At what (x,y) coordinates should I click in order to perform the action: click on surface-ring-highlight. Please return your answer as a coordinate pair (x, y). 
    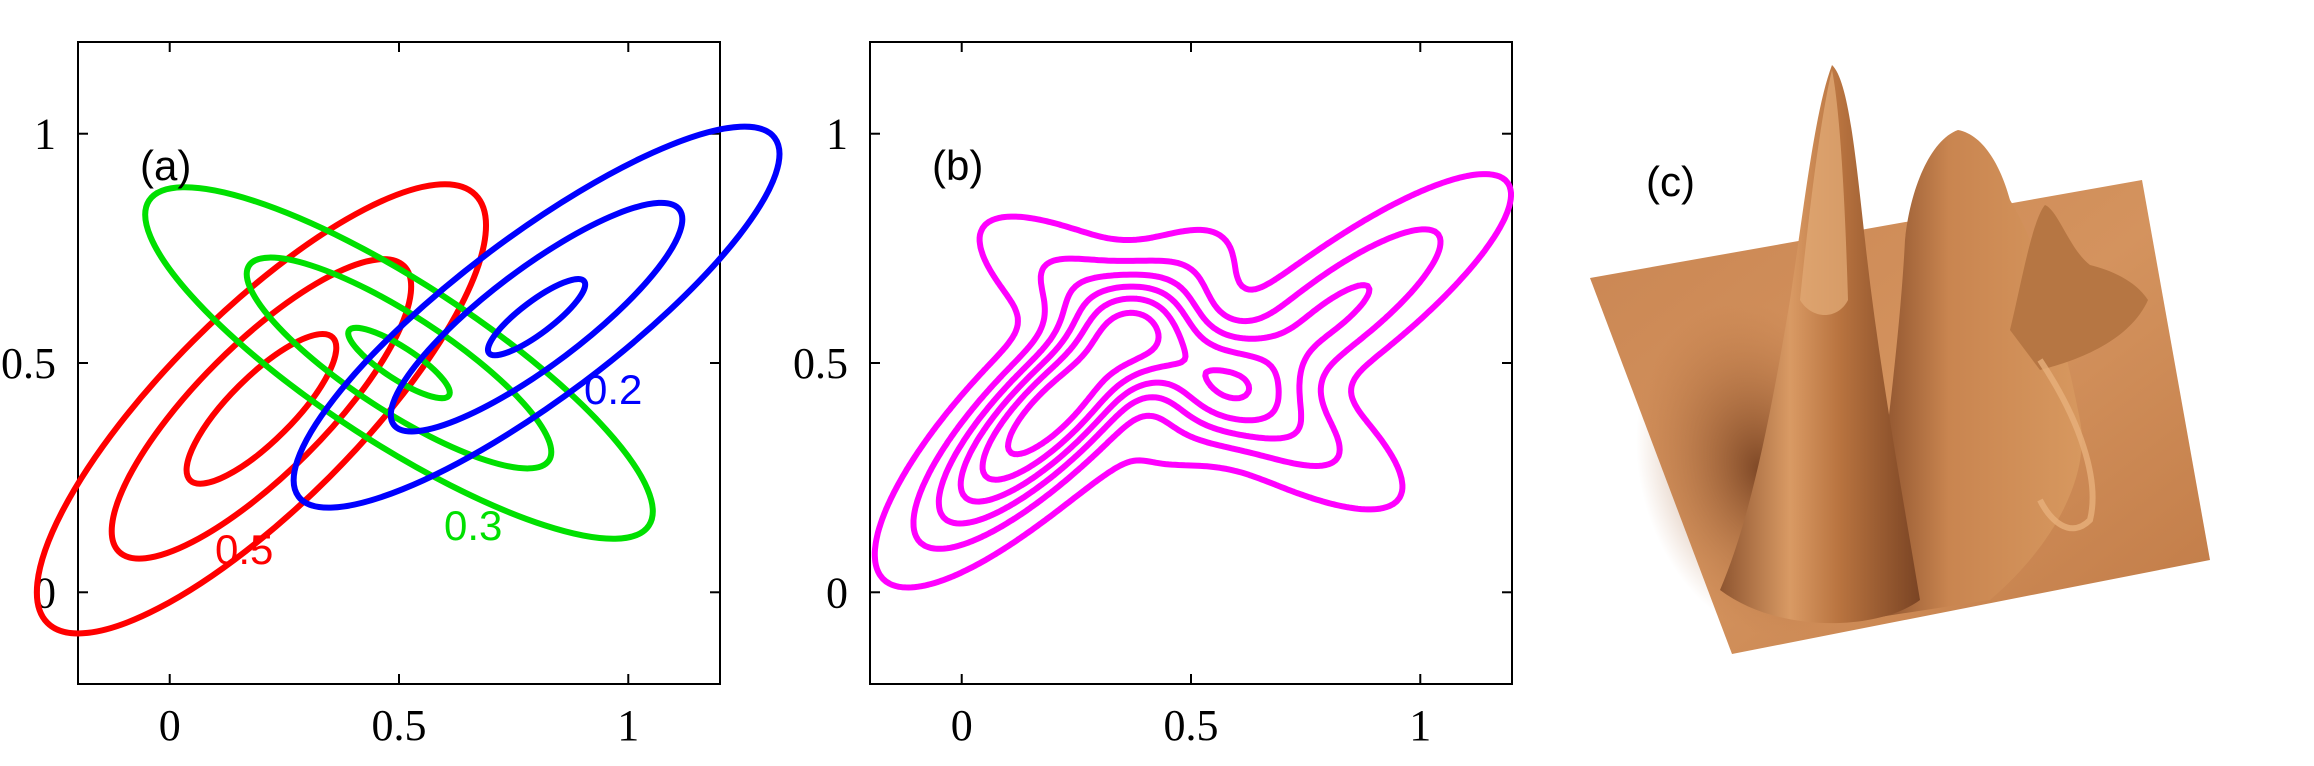
    Looking at the image, I should click on (2066, 445).